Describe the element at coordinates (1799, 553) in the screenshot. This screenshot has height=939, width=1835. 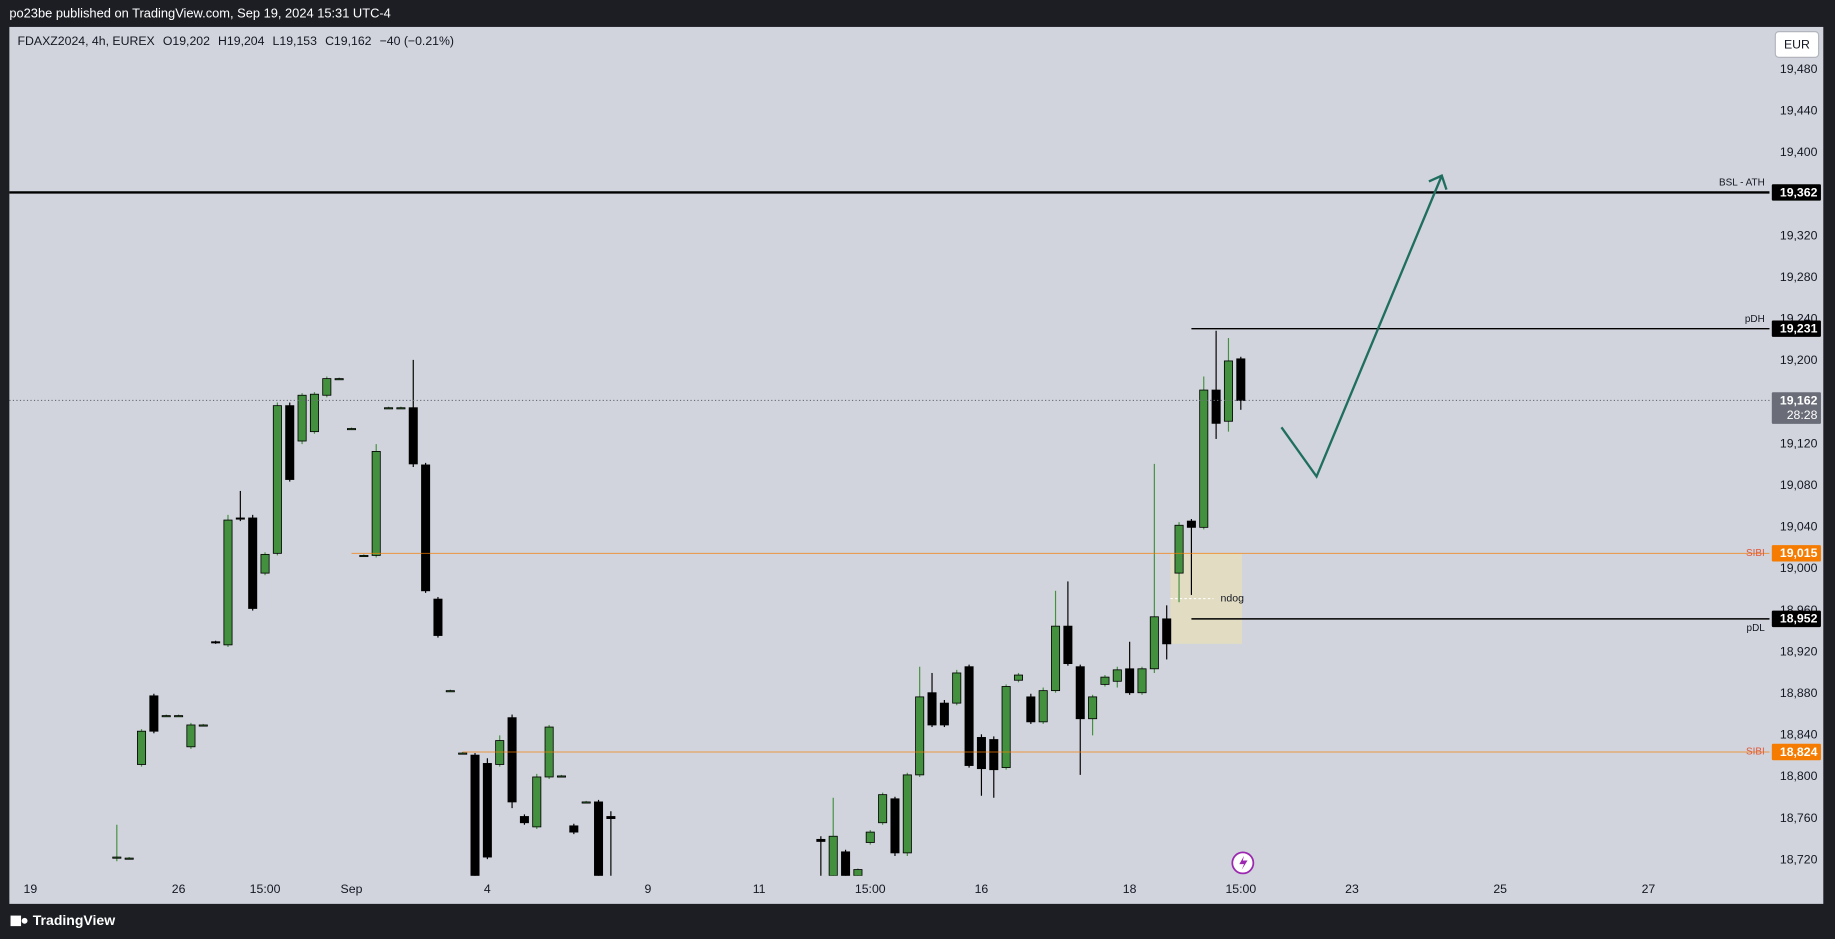
I see `level-price: 19,015` at that location.